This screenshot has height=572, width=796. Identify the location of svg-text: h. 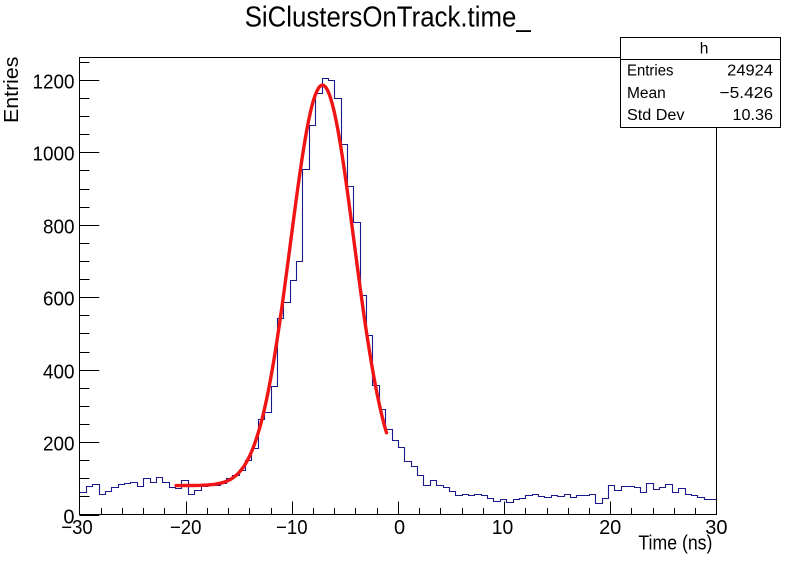
(704, 48).